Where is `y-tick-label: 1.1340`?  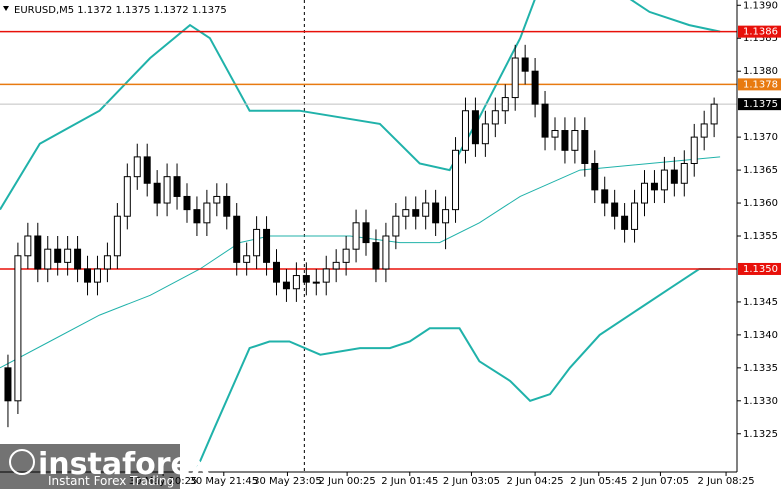
y-tick-label: 1.1340 is located at coordinates (760, 335).